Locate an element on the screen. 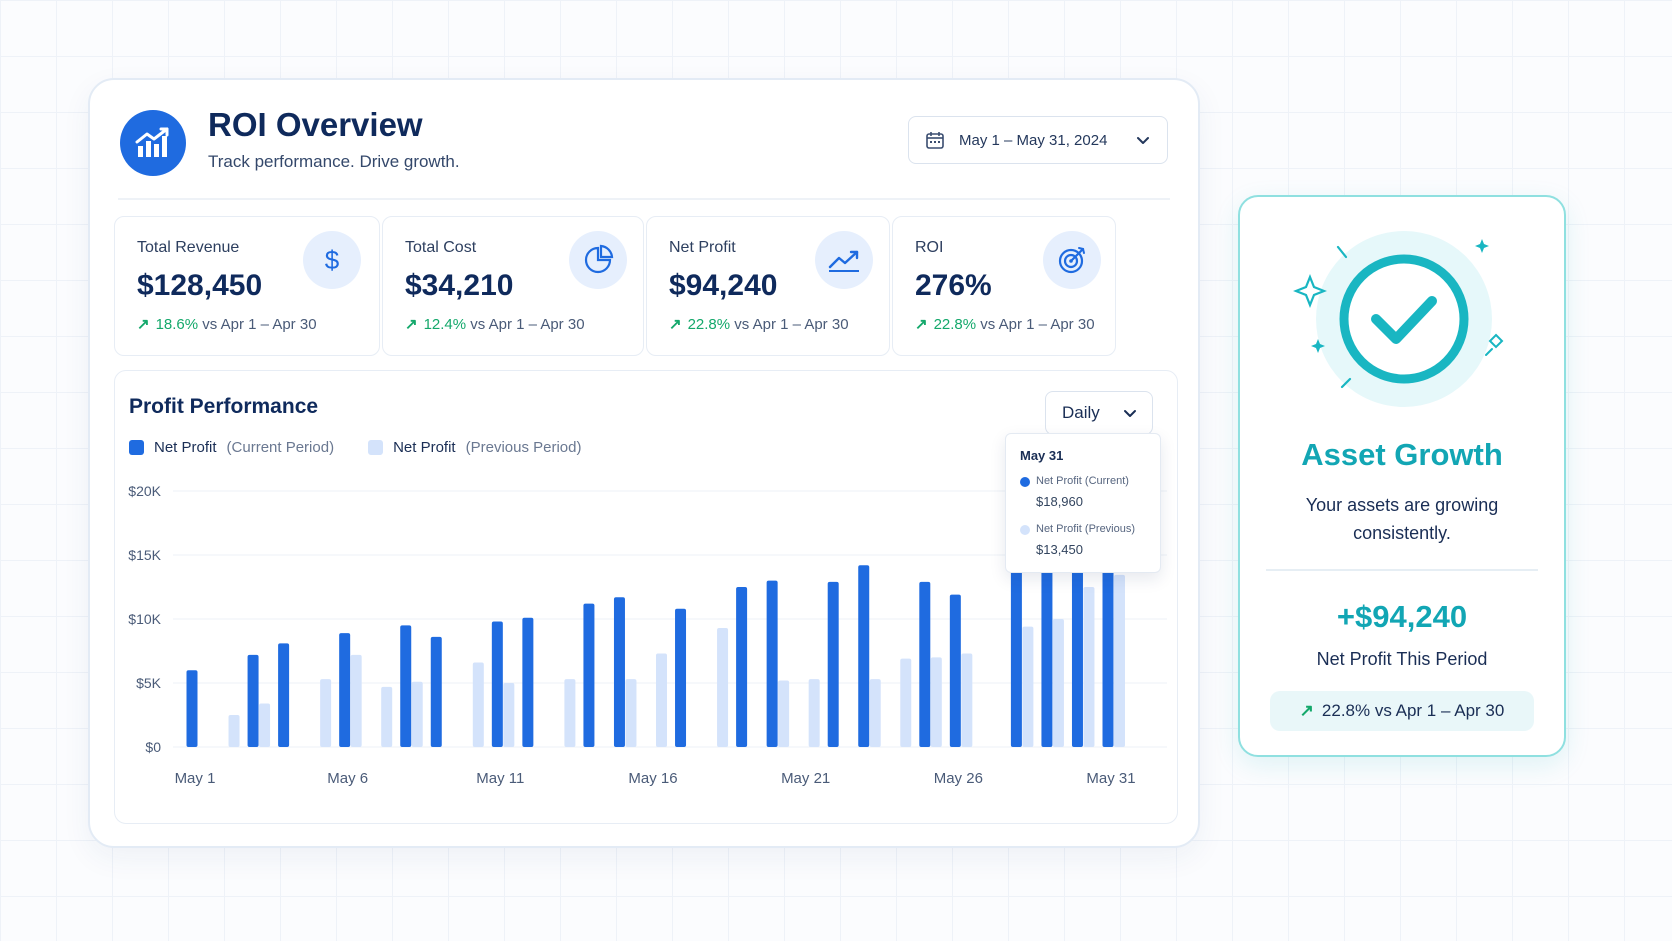  chart-title: Profit Performance is located at coordinates (224, 406).